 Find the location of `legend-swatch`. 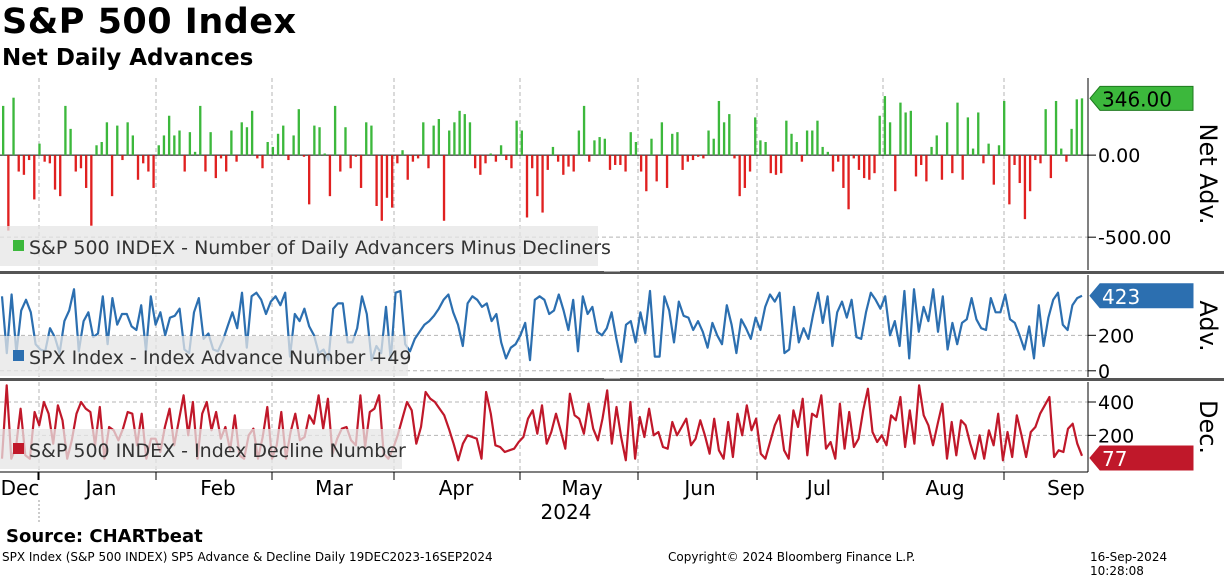

legend-swatch is located at coordinates (18, 448).